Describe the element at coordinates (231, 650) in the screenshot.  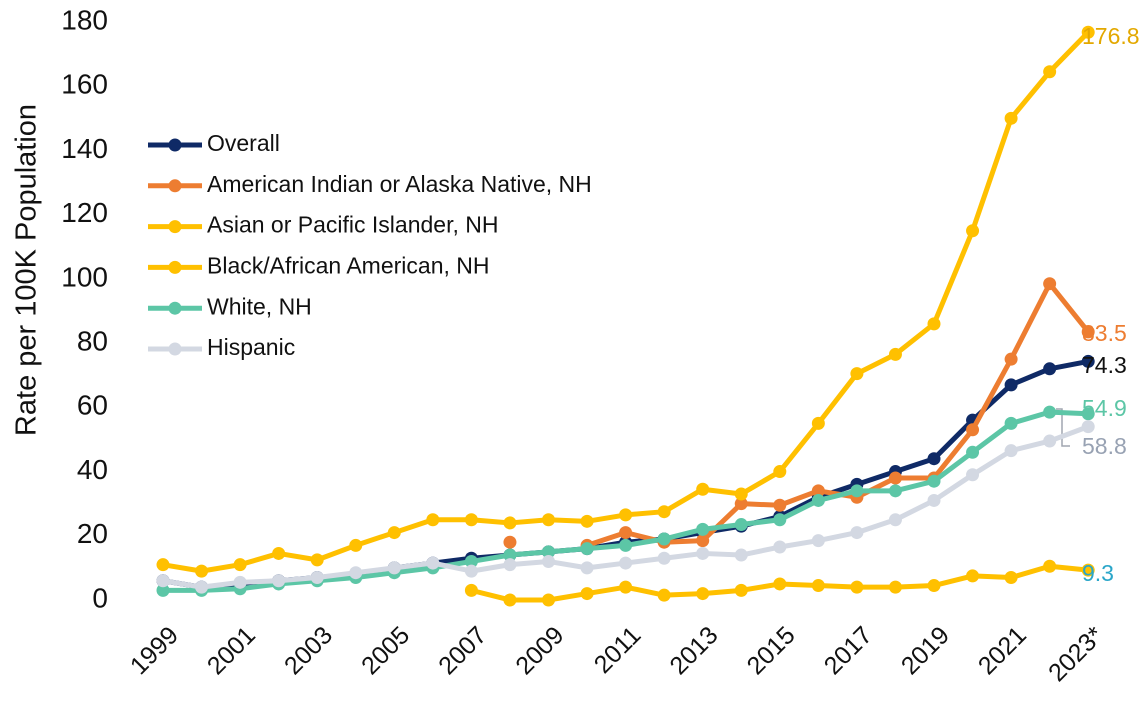
I see `x-tick-label: 2001` at that location.